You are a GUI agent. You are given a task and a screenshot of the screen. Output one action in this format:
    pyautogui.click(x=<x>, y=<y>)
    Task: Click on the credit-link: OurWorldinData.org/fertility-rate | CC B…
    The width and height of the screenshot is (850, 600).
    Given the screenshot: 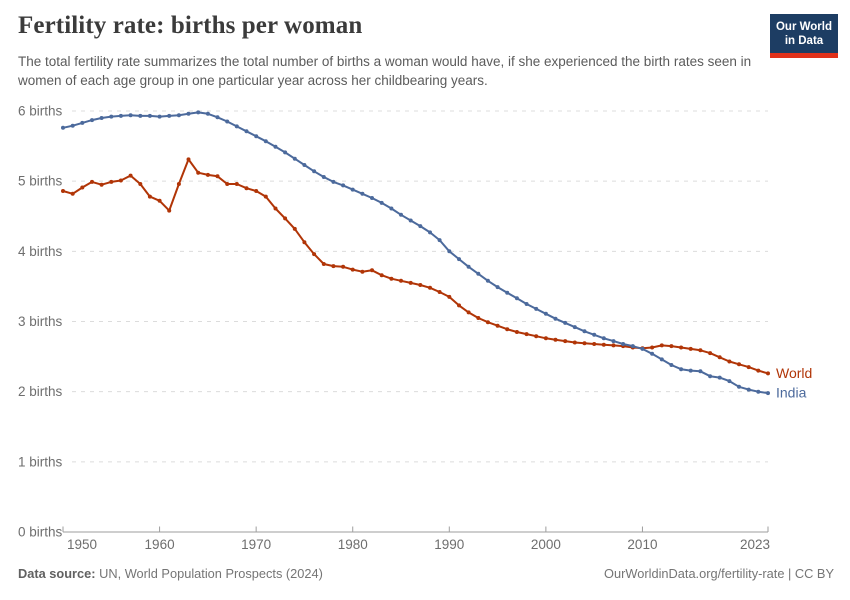 What is the action you would take?
    pyautogui.click(x=719, y=573)
    